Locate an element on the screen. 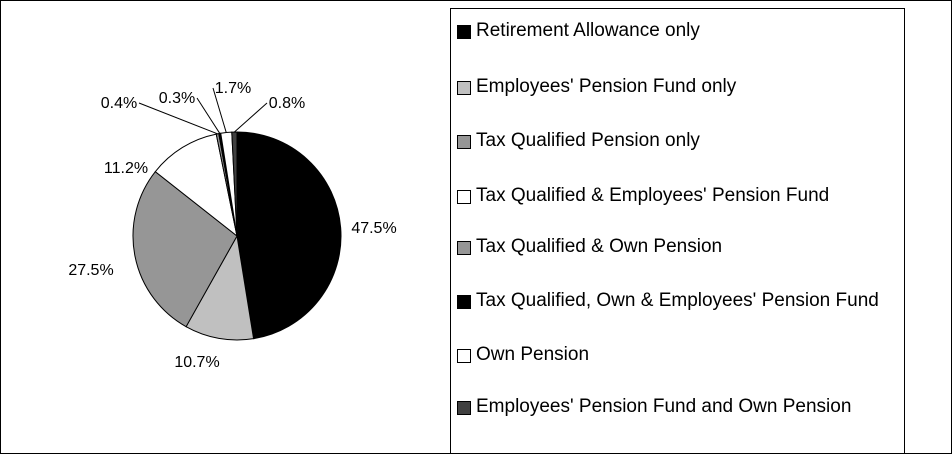  data-label: 0.3% is located at coordinates (177, 98).